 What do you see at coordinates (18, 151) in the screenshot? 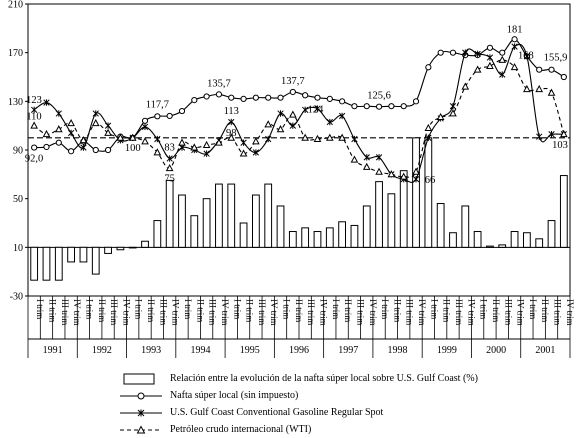
I see `y-tick-label: 90` at bounding box center [18, 151].